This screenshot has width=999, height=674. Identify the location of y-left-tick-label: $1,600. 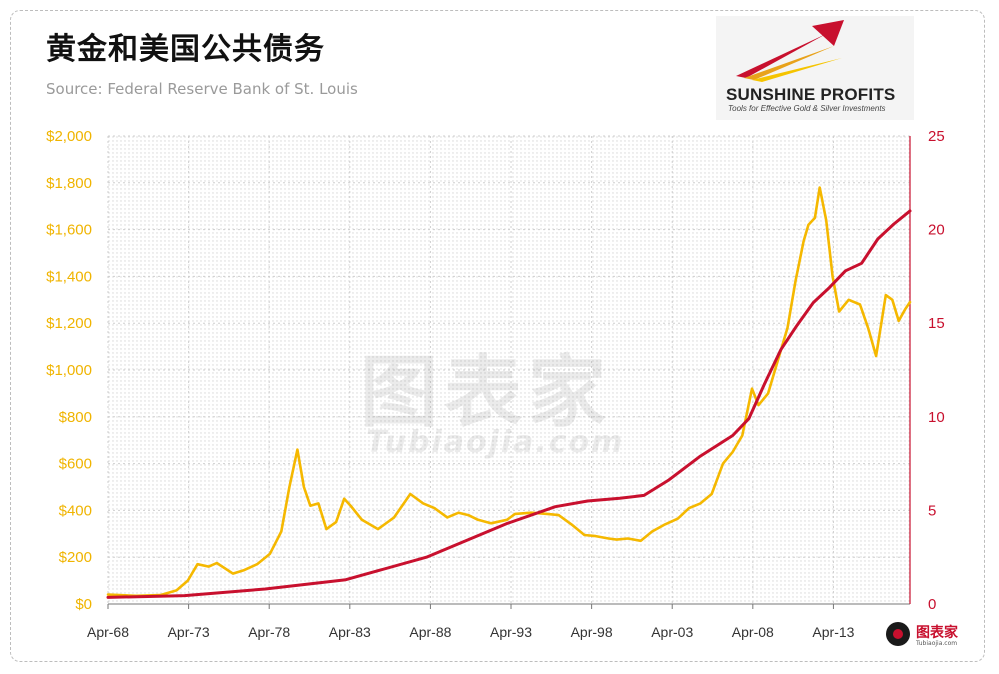
(69, 230).